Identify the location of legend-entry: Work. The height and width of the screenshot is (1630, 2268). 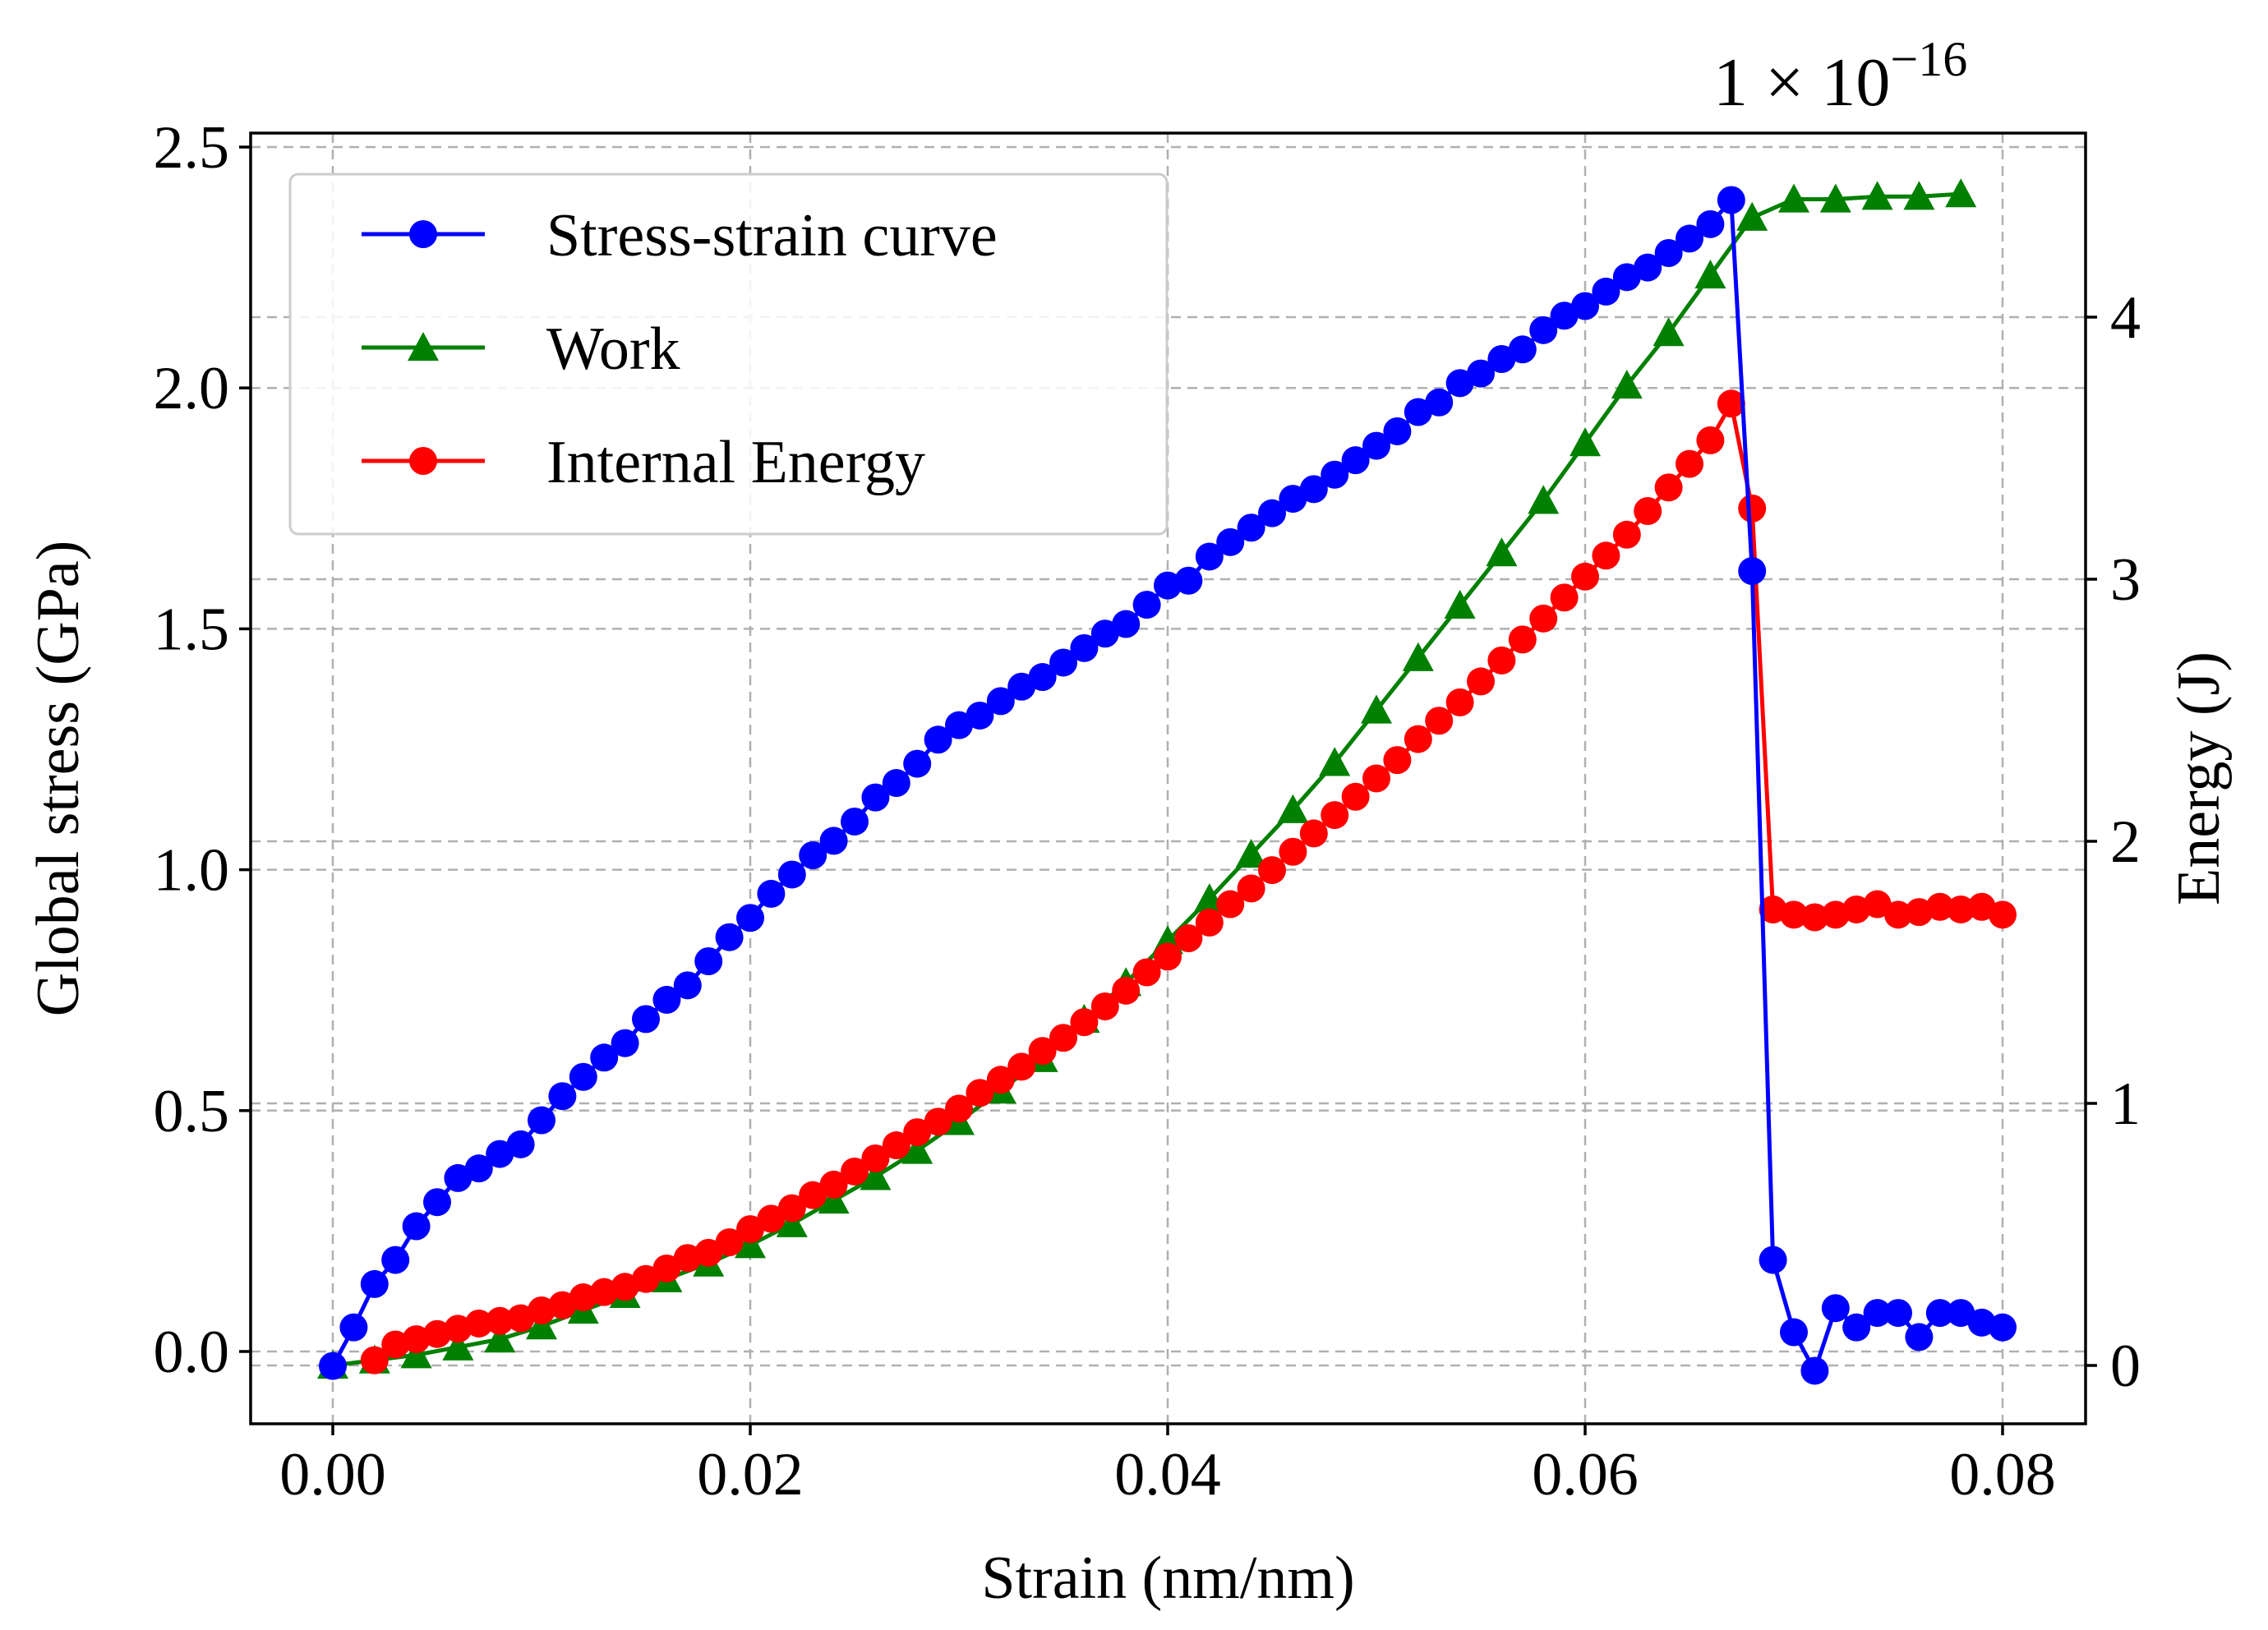
(521, 349).